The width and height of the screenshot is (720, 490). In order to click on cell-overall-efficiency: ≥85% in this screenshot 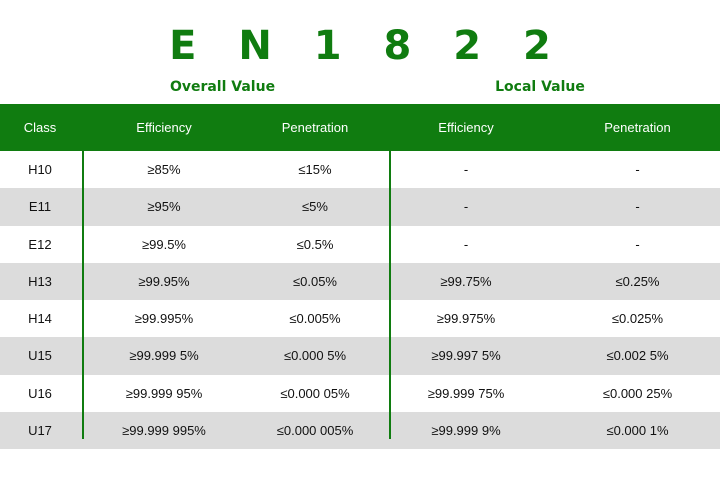, I will do `click(164, 170)`.